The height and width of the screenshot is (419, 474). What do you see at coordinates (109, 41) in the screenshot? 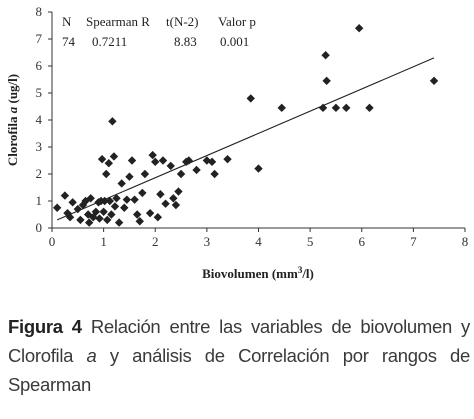
I see `stats-value: 0.7211` at bounding box center [109, 41].